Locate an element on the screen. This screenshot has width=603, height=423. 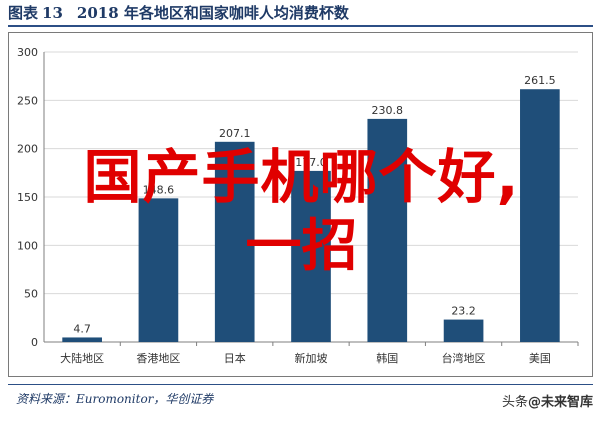
y-tick-label: 250 is located at coordinates (27, 100).